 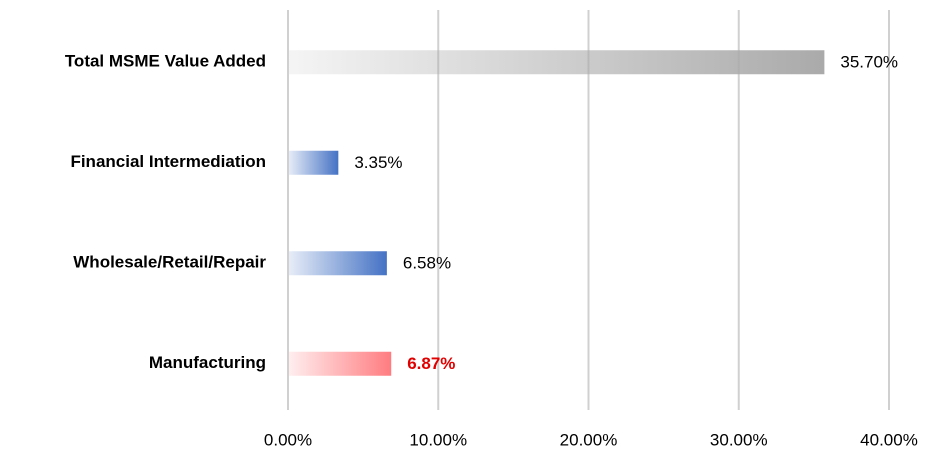 I want to click on x-tick-label: 30.00%, so click(x=739, y=439).